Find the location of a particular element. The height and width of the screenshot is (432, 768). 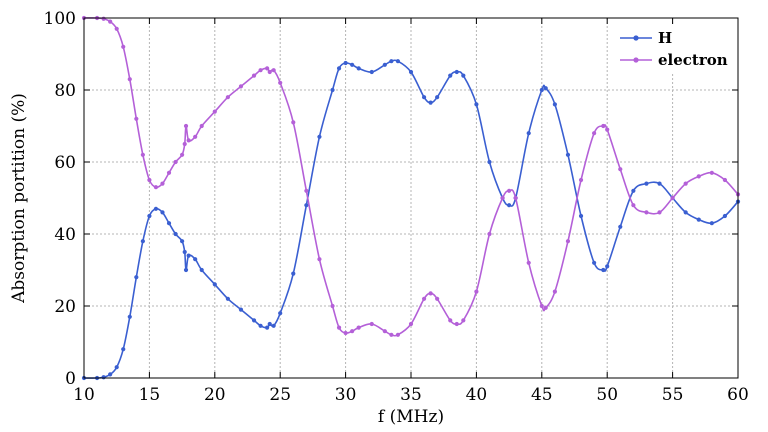

y-tick-label: 20 is located at coordinates (65, 307).